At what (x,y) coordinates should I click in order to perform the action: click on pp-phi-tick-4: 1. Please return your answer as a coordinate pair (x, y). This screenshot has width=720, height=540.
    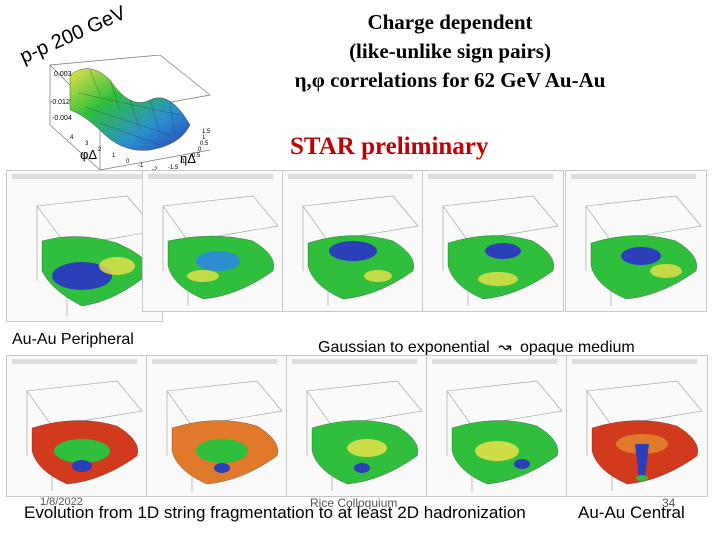
    Looking at the image, I should click on (114, 156).